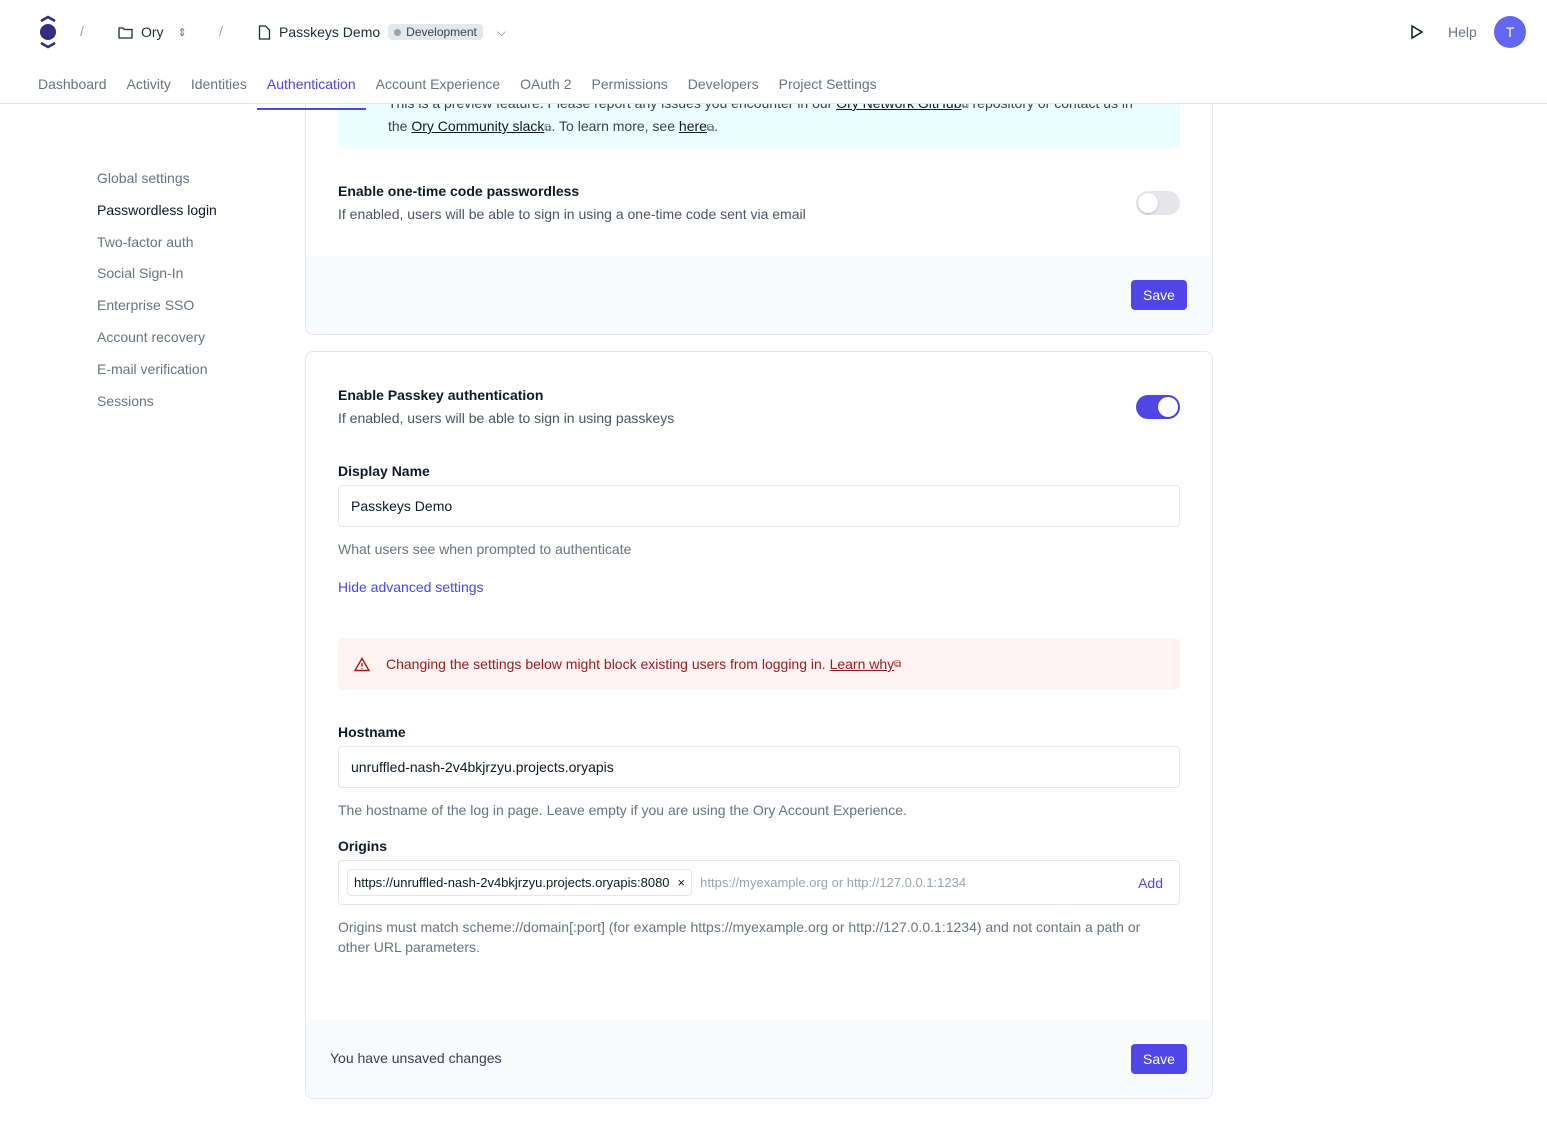 The image size is (1547, 1142). What do you see at coordinates (152, 368) in the screenshot?
I see `sidebar-item-email-verification: E-mail verification` at bounding box center [152, 368].